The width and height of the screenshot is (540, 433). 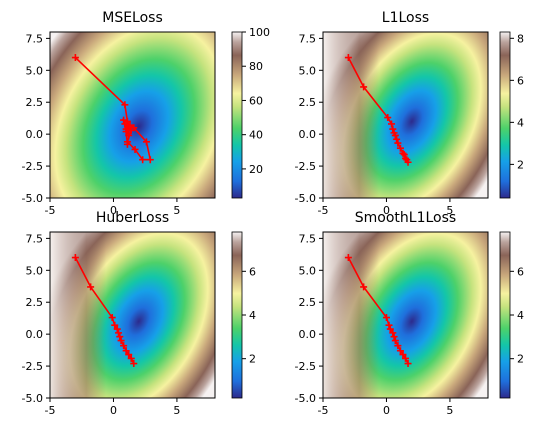 I want to click on colorbar-tick-label: 60, so click(x=256, y=100).